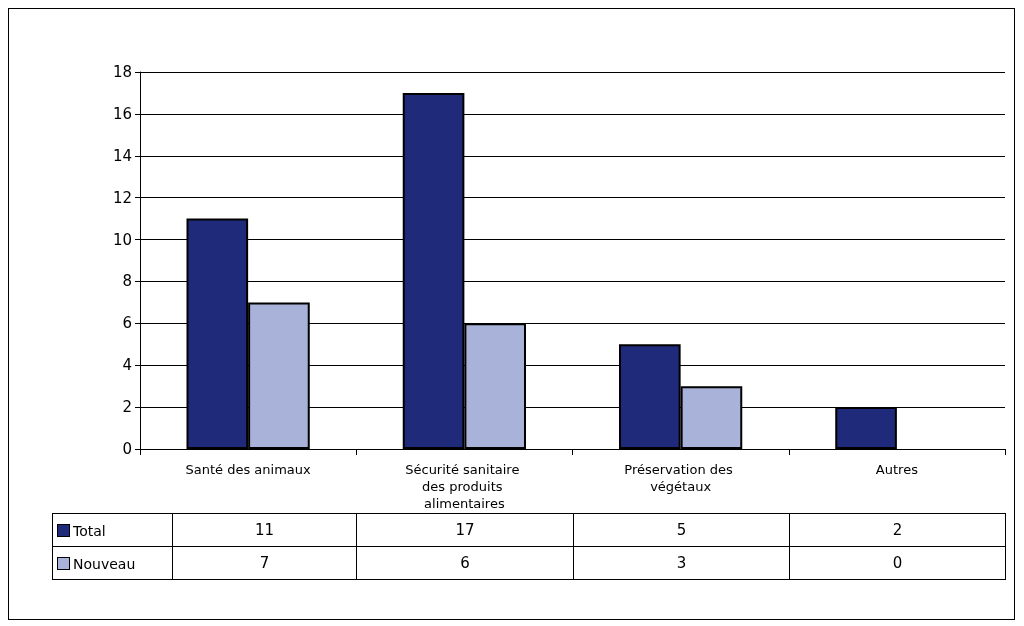 This screenshot has height=626, width=1024. I want to click on x-tick-label: Sécurité sanitaire des produits alimentaires, so click(464, 486).